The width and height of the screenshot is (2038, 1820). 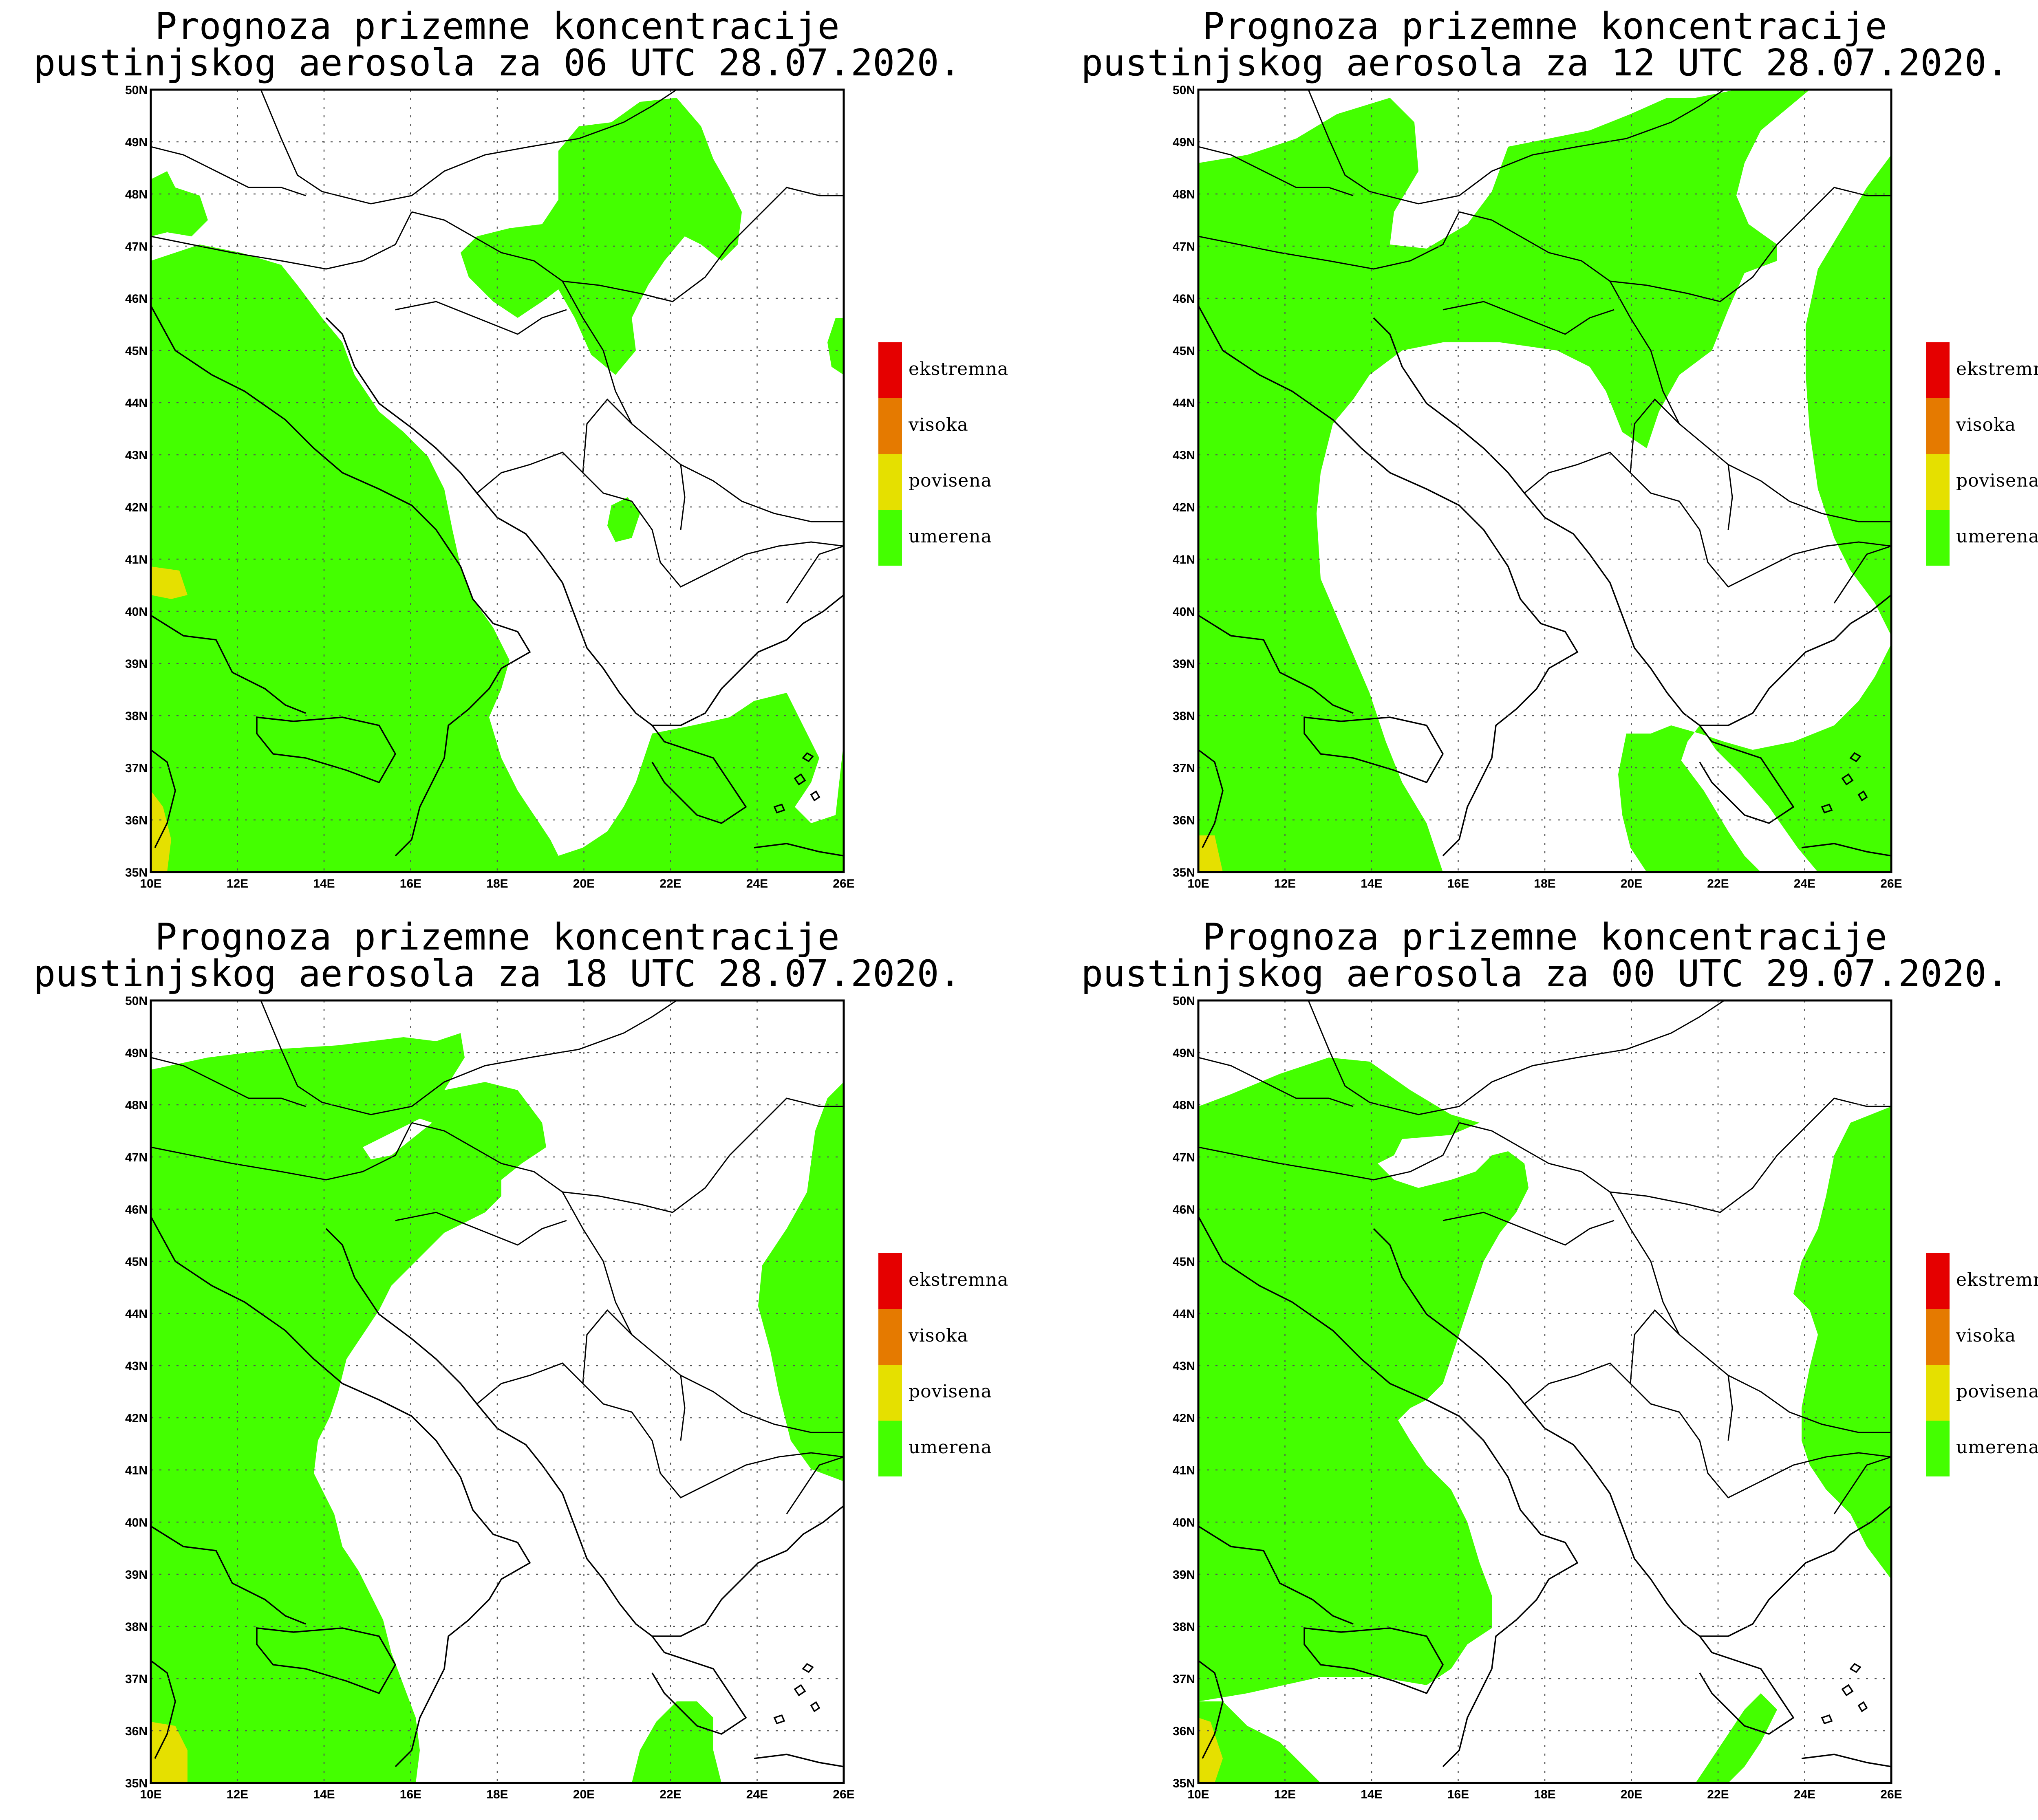 I want to click on legend-label: visoka, so click(x=1986, y=1336).